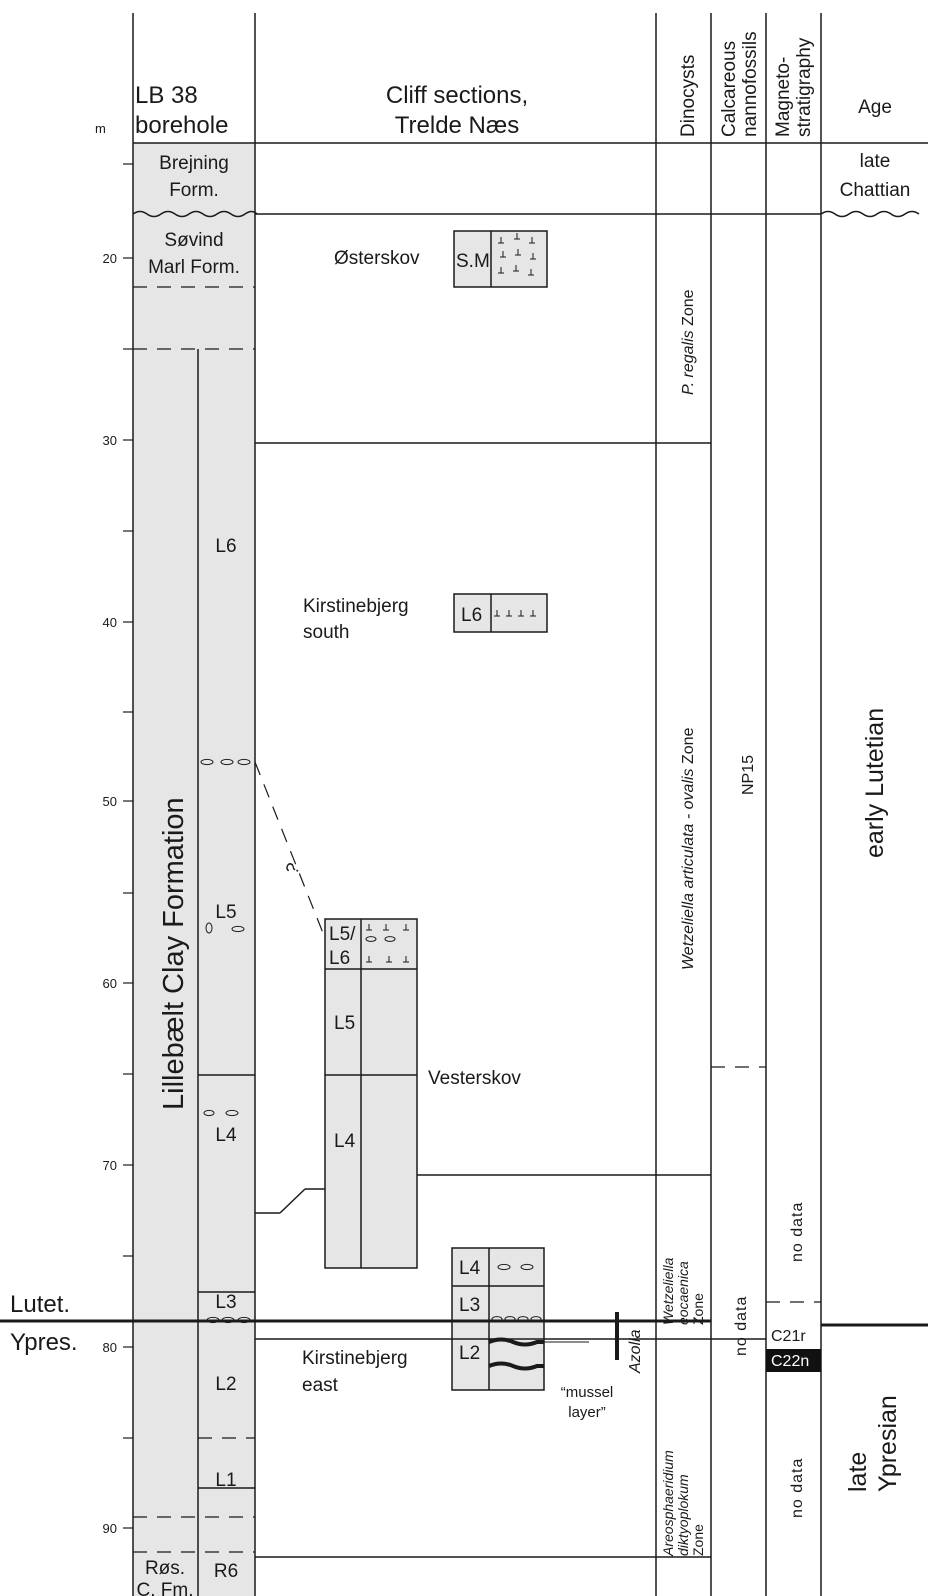  What do you see at coordinates (635, 1351) in the screenshot?
I see `azolla-label: Azolla` at bounding box center [635, 1351].